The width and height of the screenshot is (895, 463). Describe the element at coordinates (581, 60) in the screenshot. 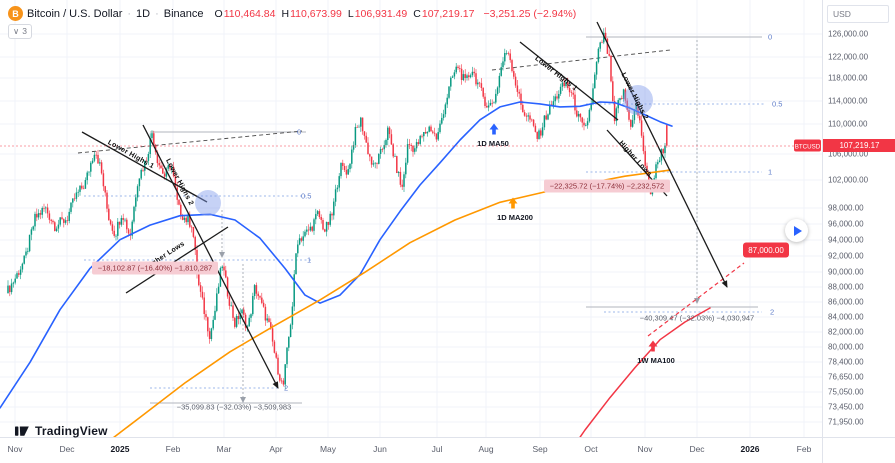

I see `neckline-right` at that location.